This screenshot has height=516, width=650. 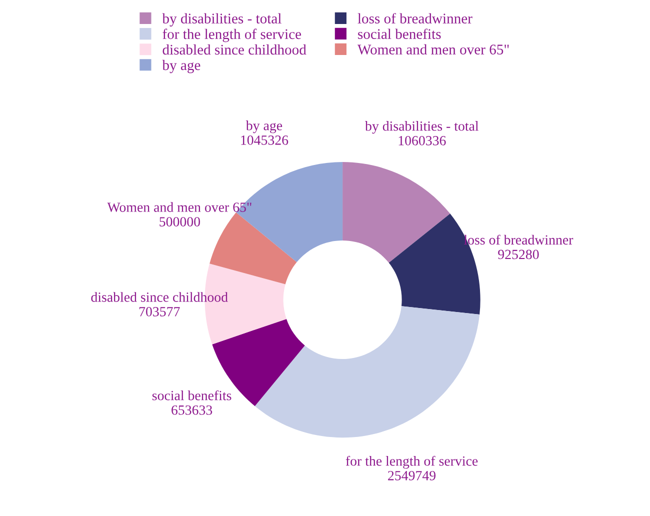 I want to click on data-label: 925280, so click(x=518, y=255).